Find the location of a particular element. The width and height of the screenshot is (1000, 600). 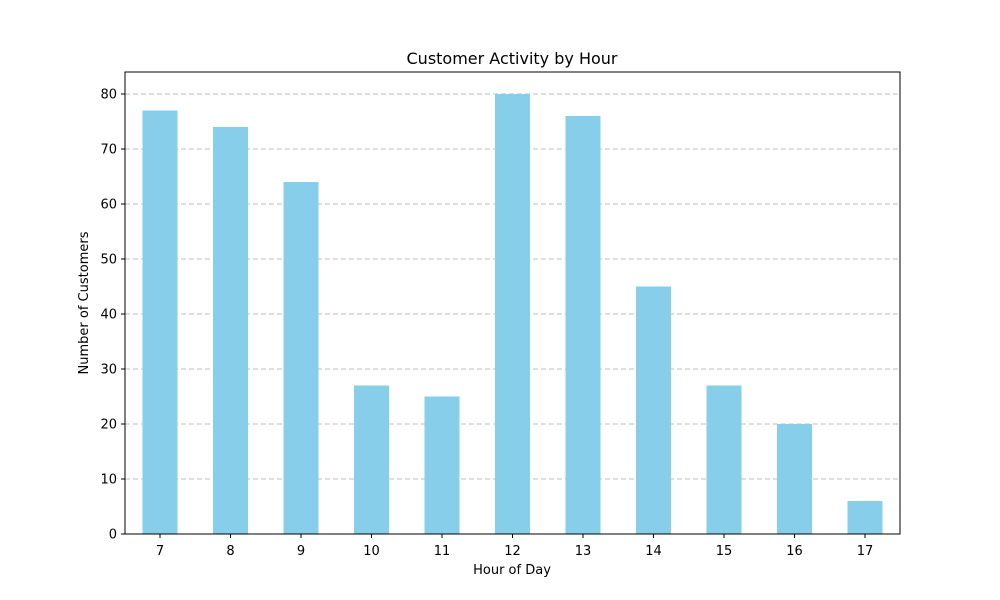

y-tick-label: 30 is located at coordinates (108, 370).